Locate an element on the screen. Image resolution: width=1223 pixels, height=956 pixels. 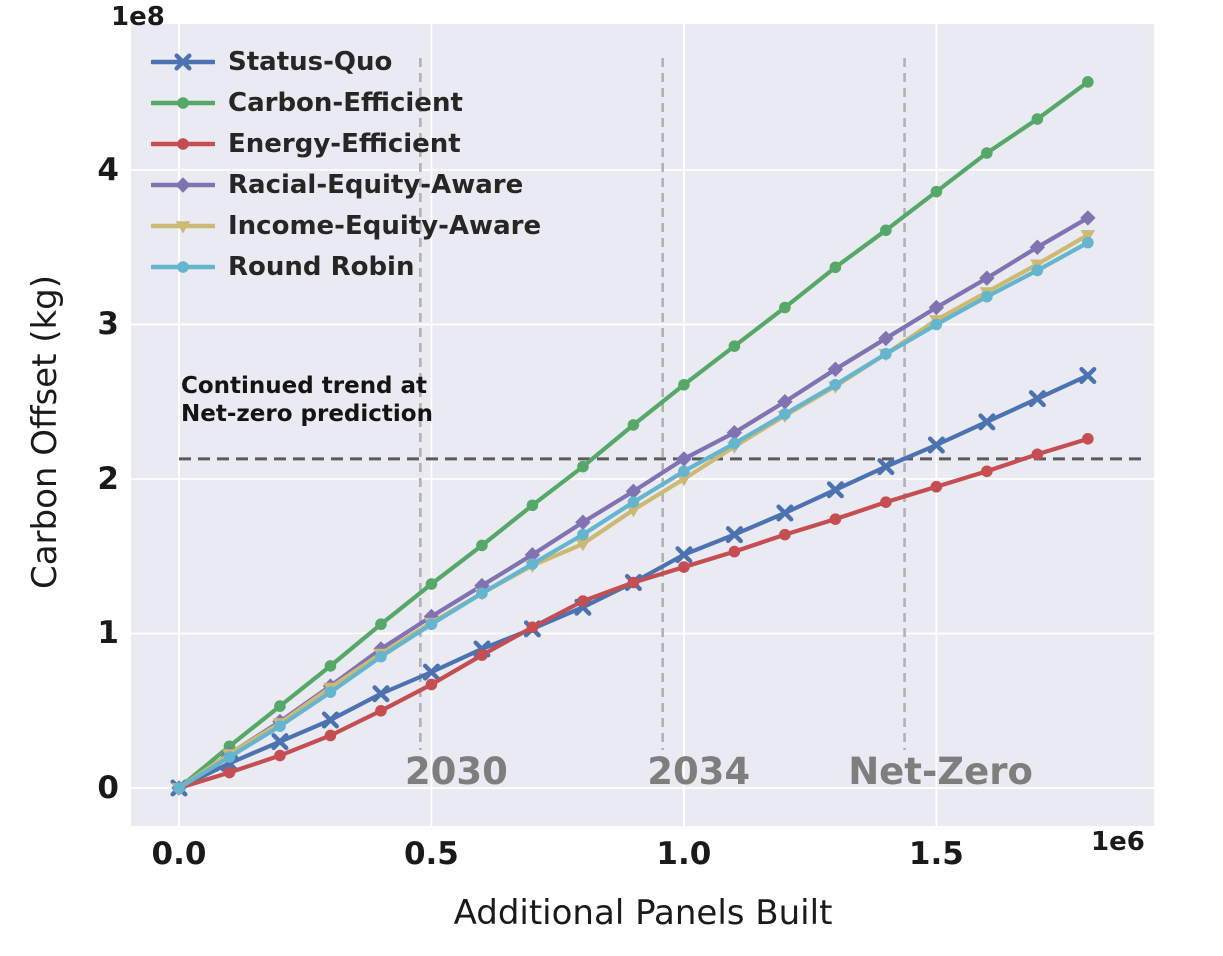
vline-label-2030: 2030 is located at coordinates (456, 771).